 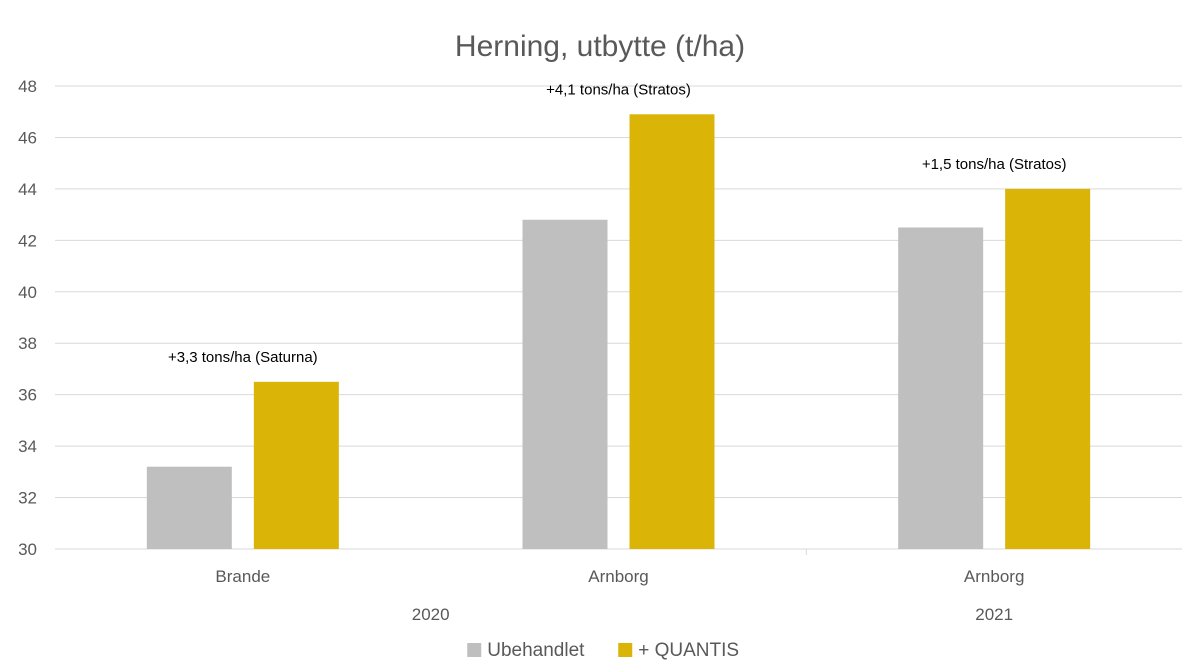 I want to click on x-group-label: 2021, so click(x=994, y=614).